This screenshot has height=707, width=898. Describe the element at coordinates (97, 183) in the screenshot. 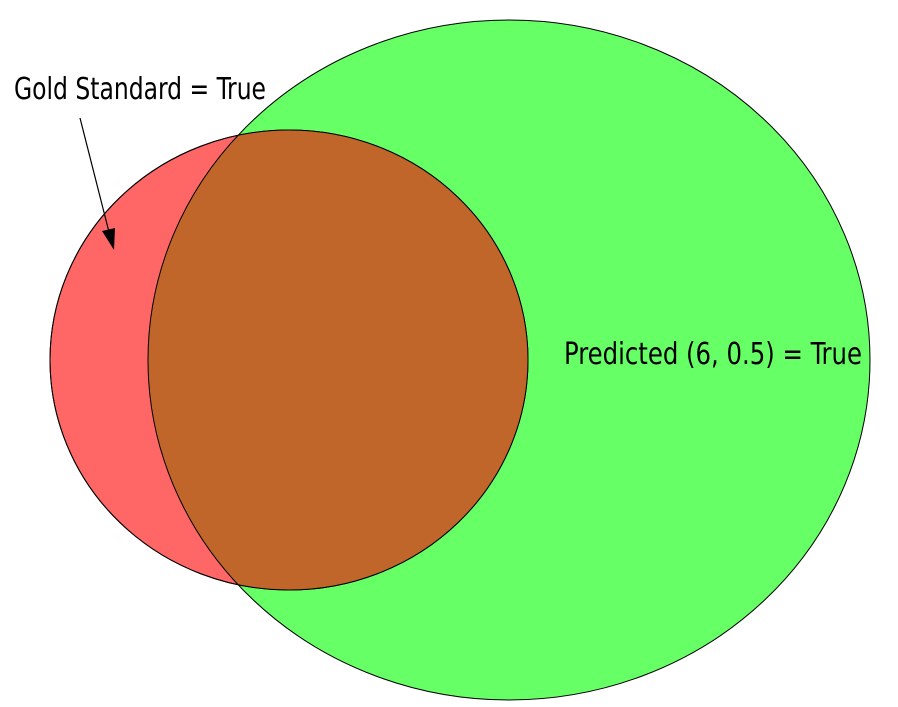

I see `arrow-icon` at that location.